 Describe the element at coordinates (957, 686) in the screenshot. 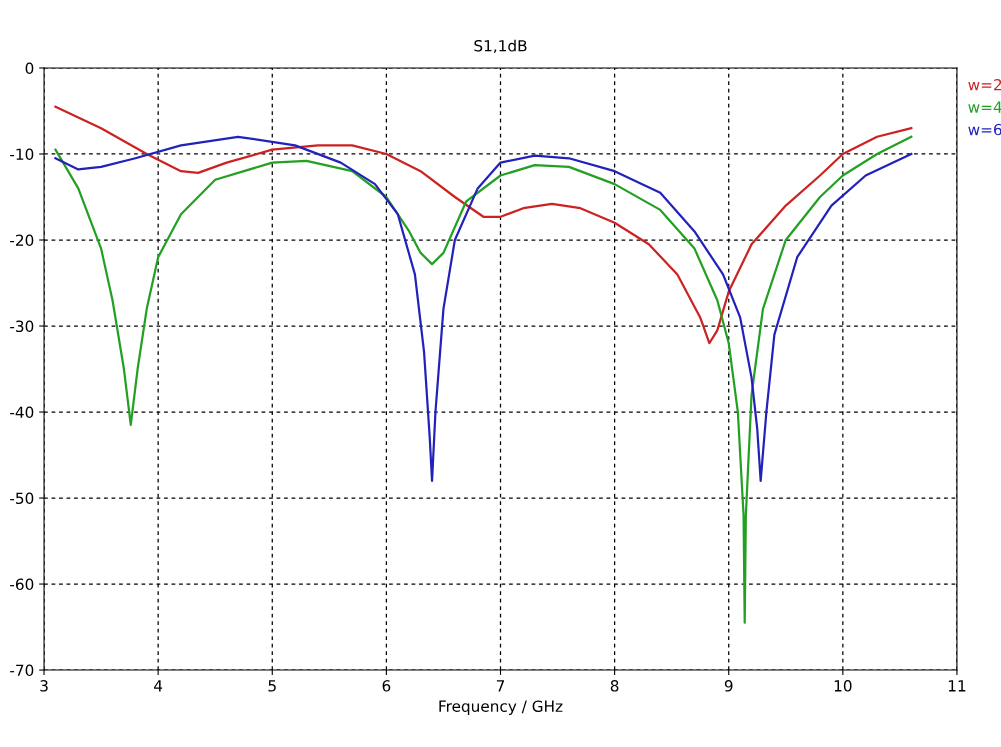

I see `x-tick-label: 11` at that location.